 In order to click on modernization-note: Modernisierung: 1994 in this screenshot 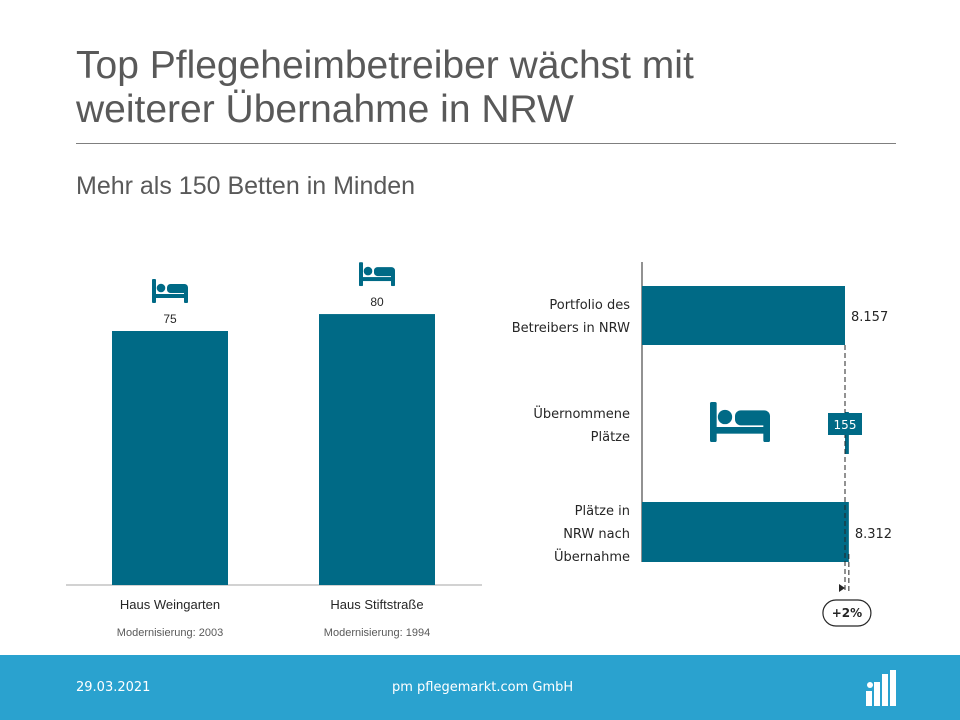, I will do `click(377, 633)`.